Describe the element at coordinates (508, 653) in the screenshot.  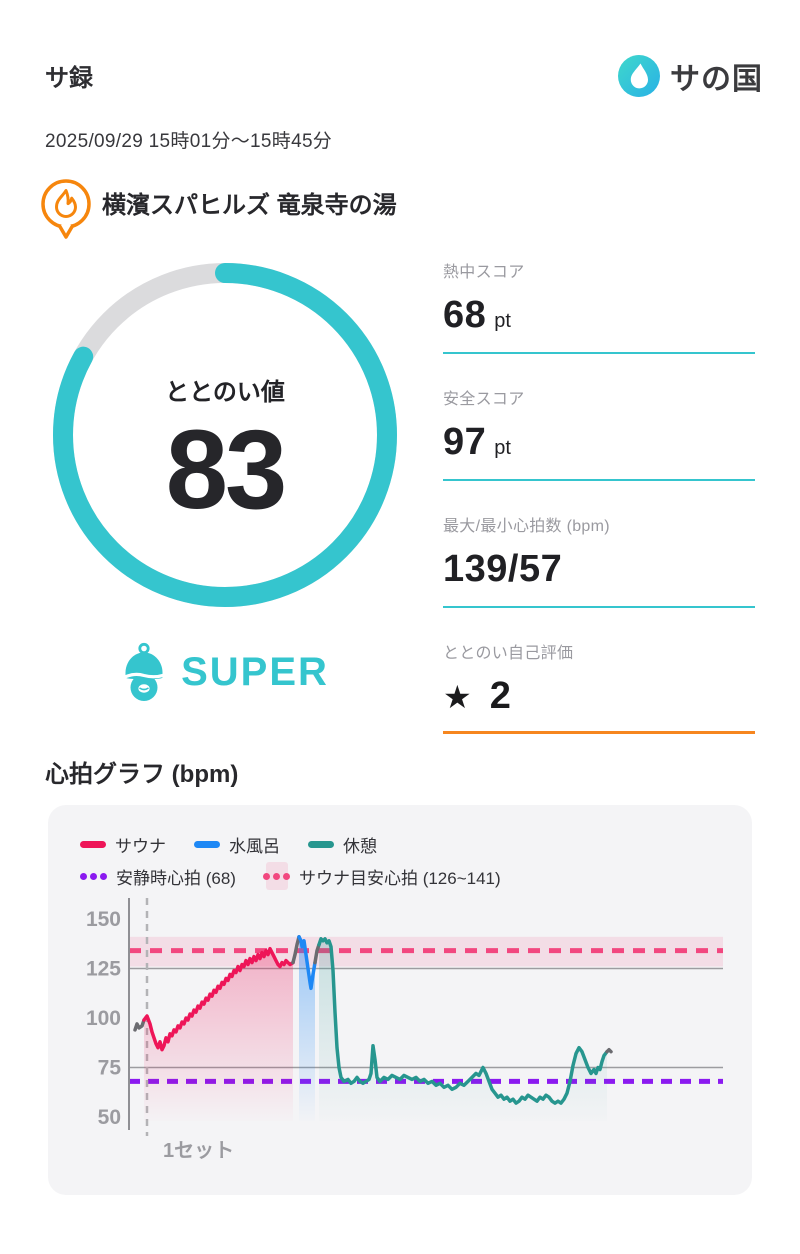
I see `stat-label: ととのい自己評価` at that location.